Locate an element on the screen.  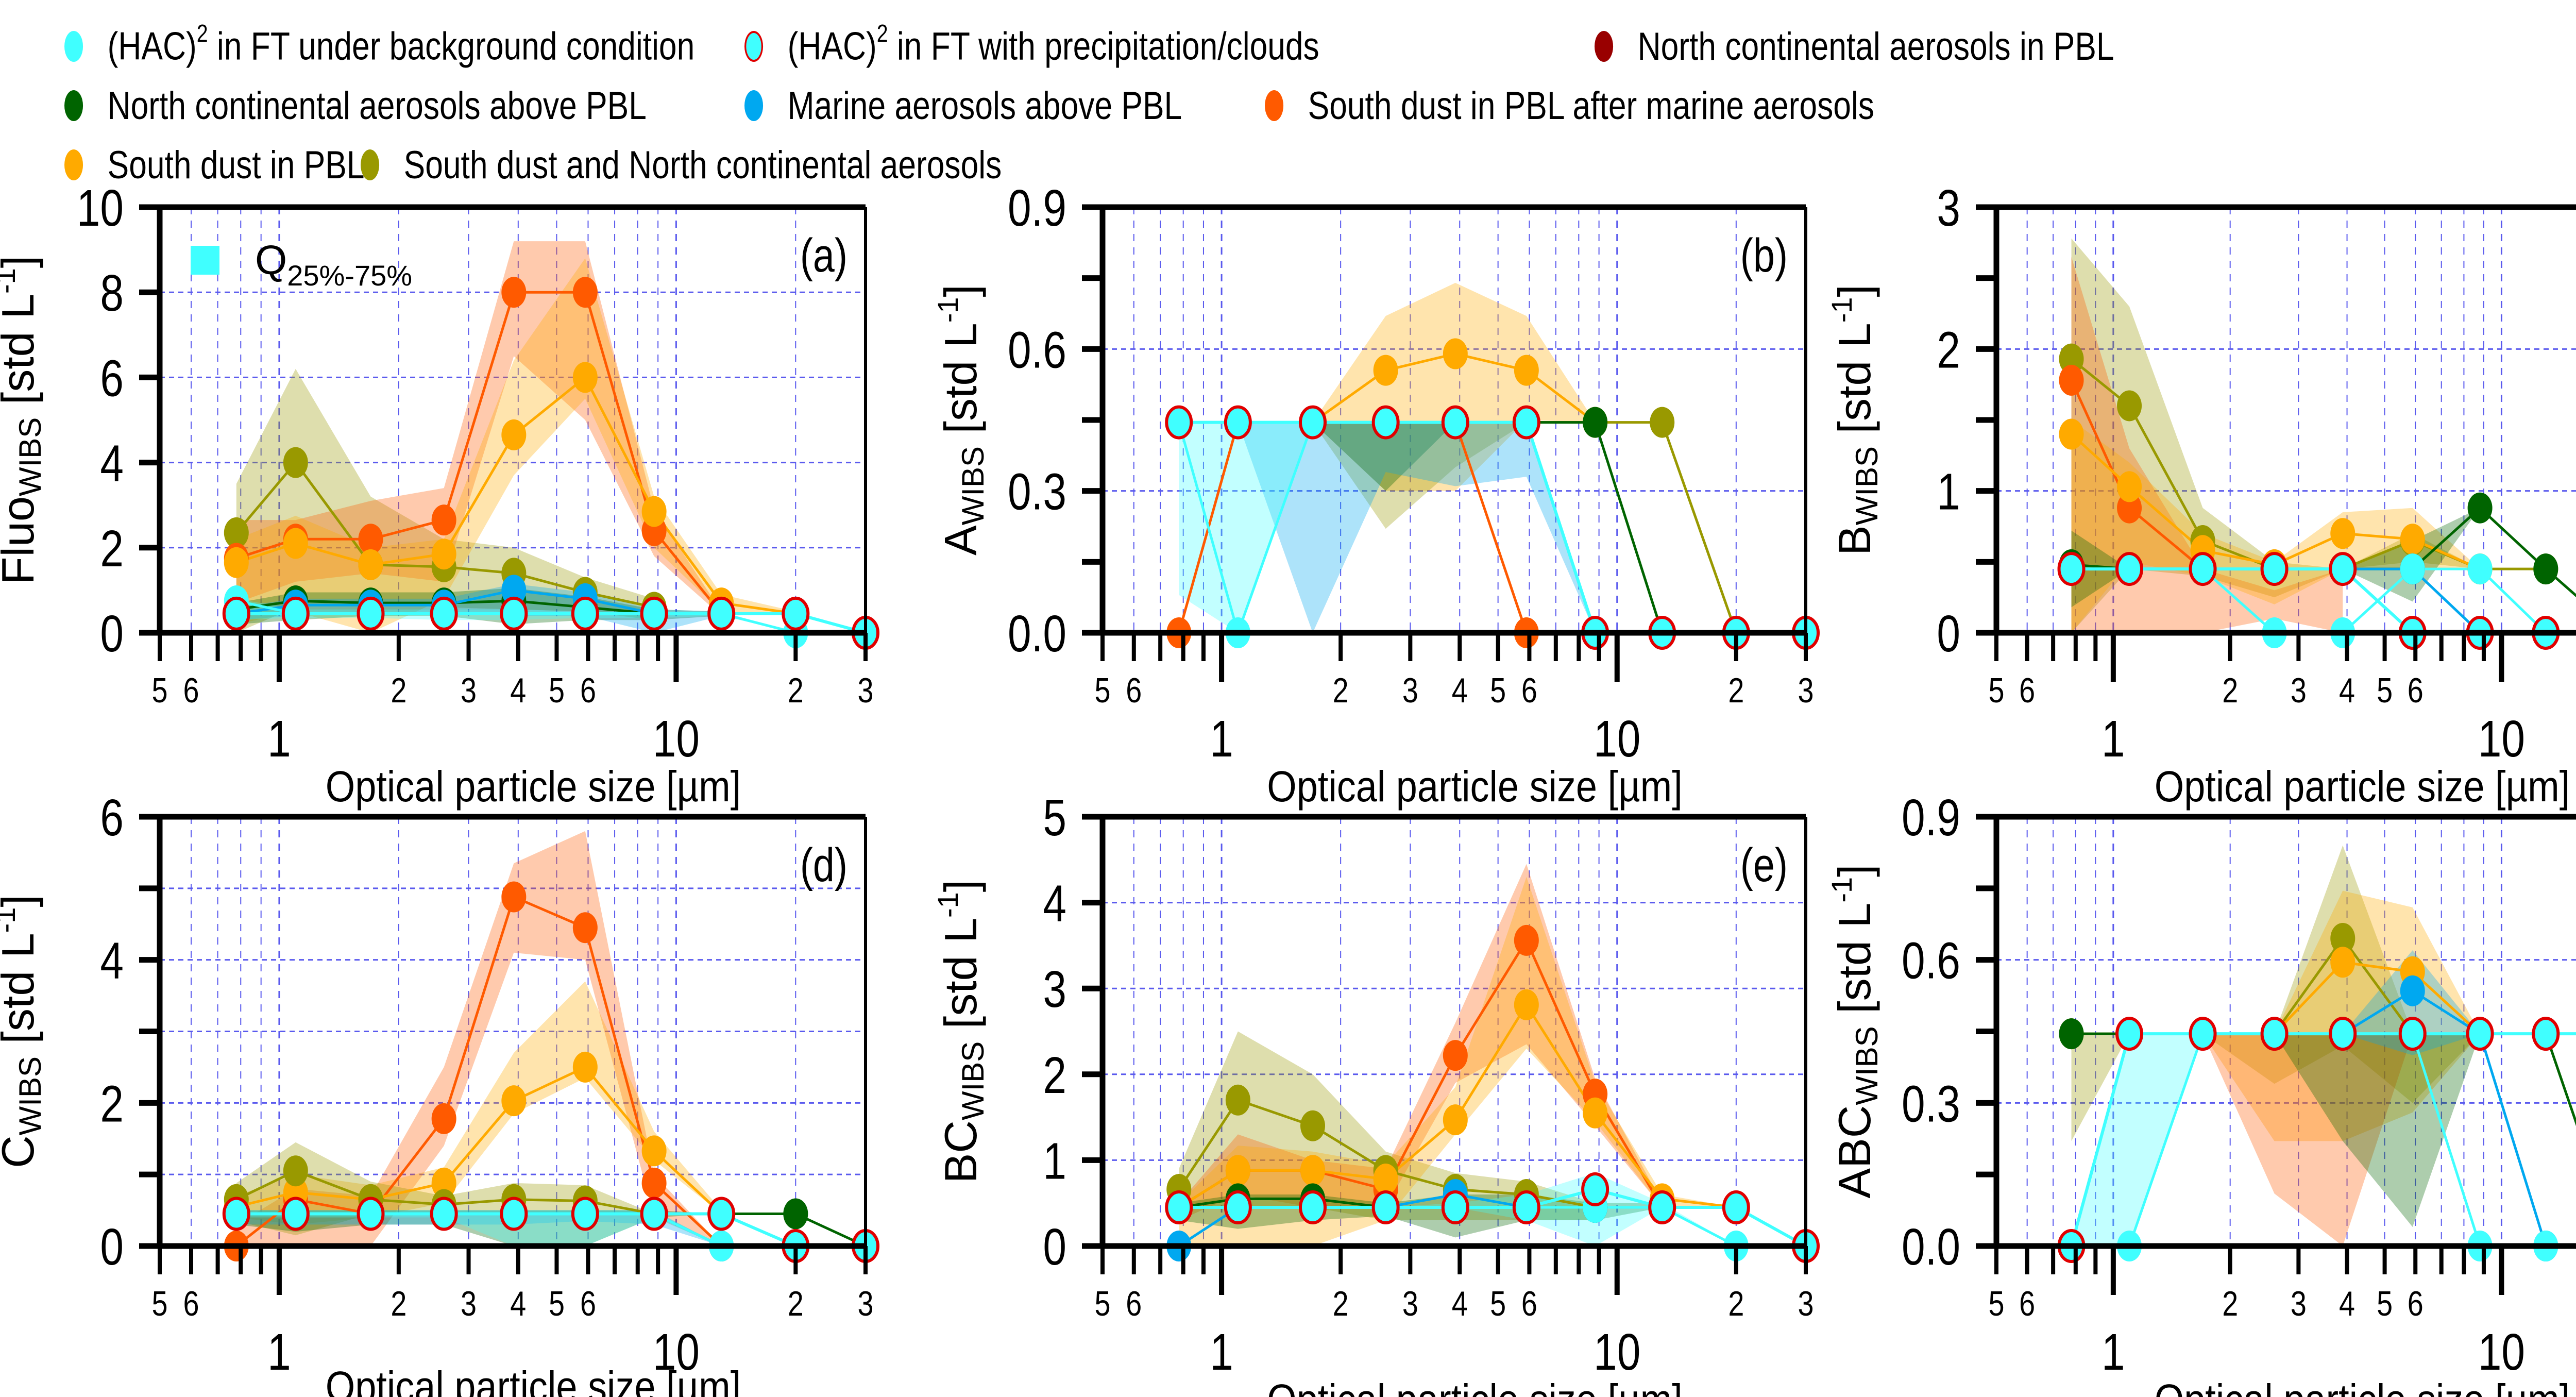
legend-label: Marine aerosols above PBL is located at coordinates (984, 105).